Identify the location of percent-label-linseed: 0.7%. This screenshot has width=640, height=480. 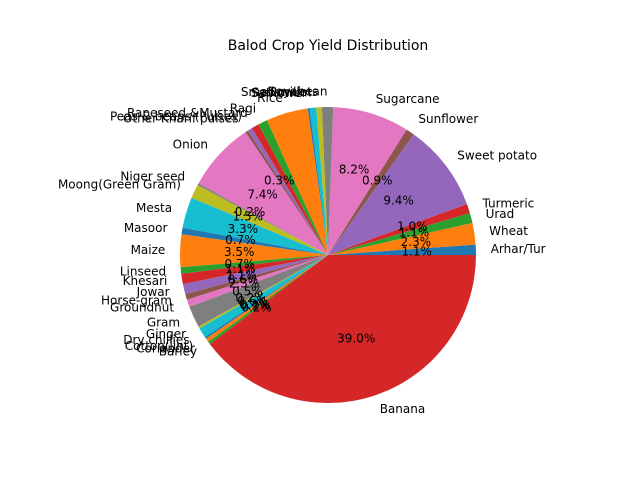
(239, 264).